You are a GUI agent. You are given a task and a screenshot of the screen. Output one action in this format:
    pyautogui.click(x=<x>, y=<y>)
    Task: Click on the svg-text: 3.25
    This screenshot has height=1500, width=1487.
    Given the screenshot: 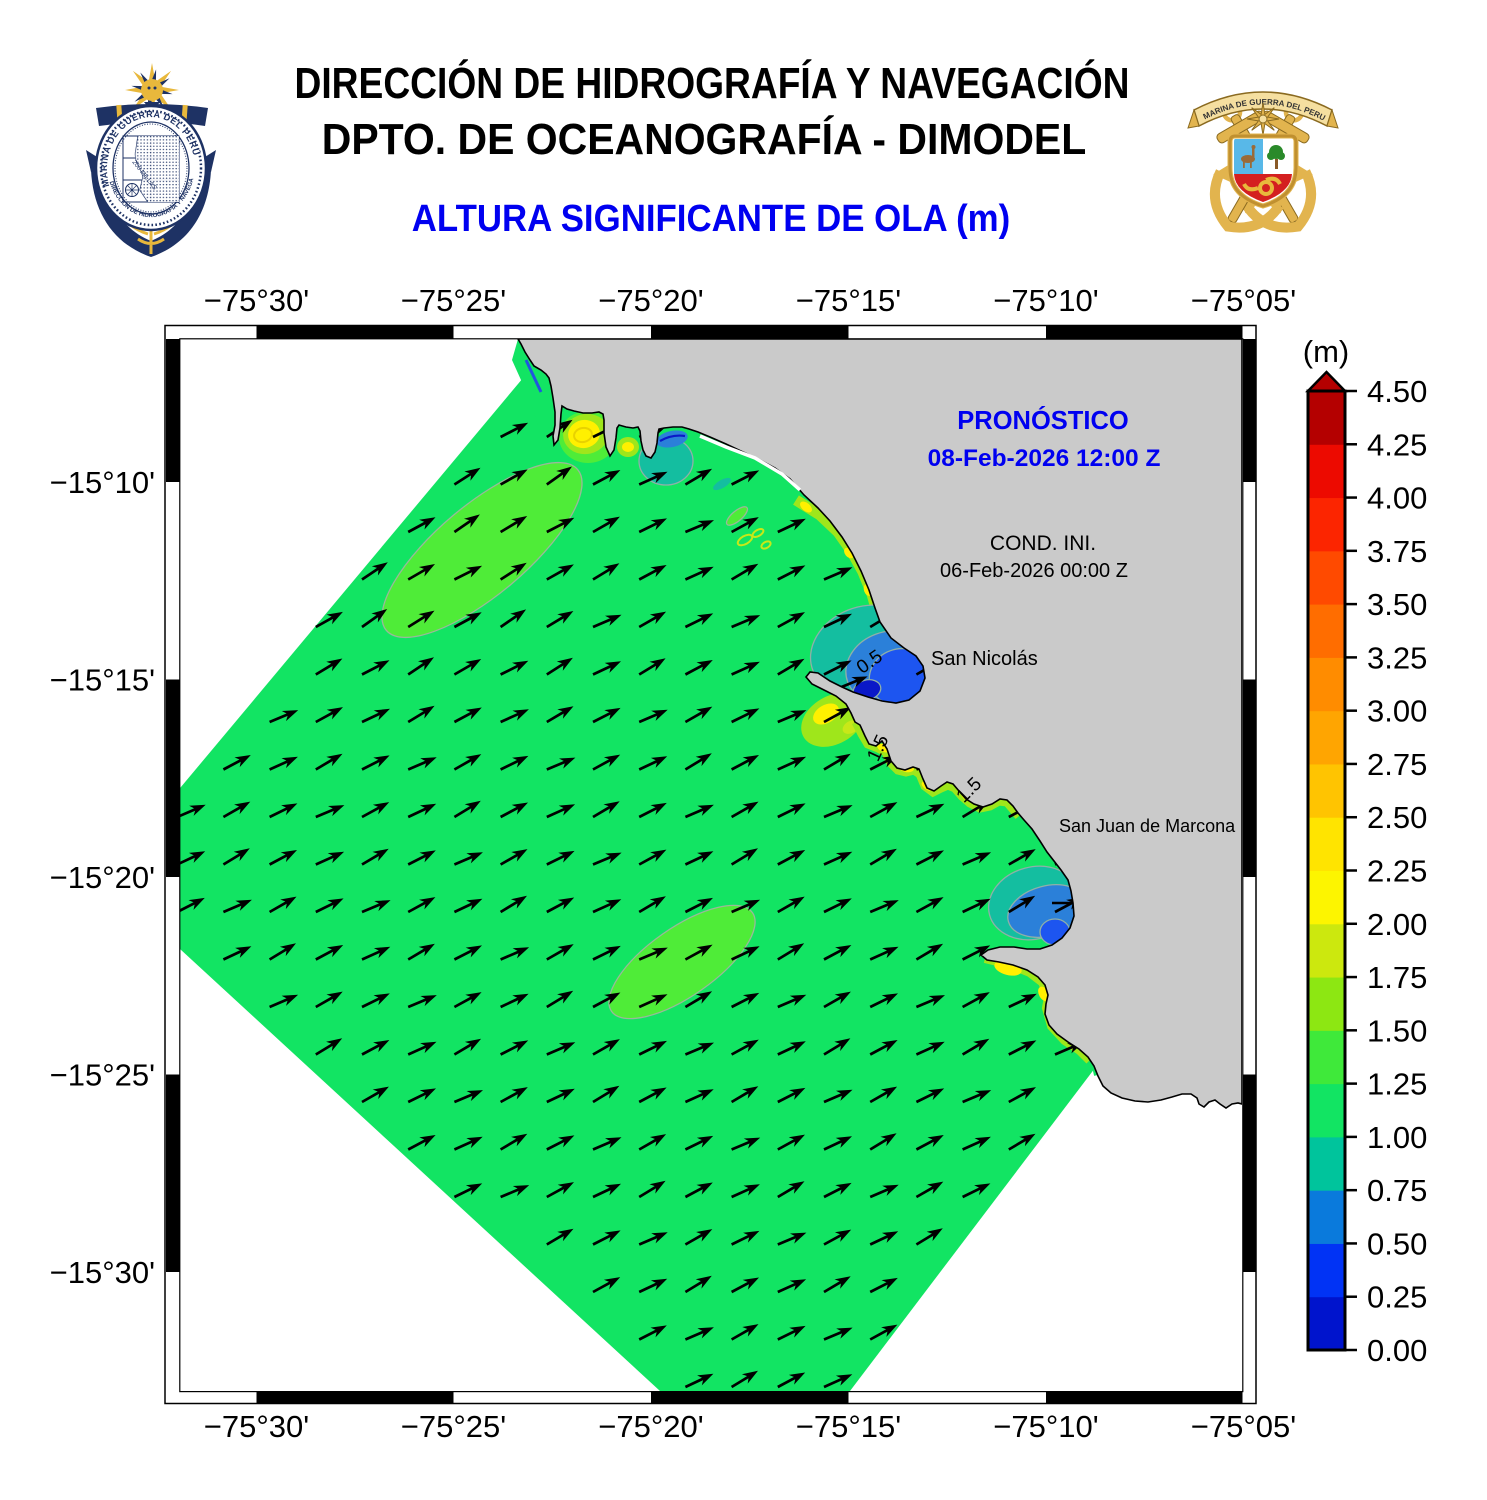 What is the action you would take?
    pyautogui.click(x=1397, y=657)
    